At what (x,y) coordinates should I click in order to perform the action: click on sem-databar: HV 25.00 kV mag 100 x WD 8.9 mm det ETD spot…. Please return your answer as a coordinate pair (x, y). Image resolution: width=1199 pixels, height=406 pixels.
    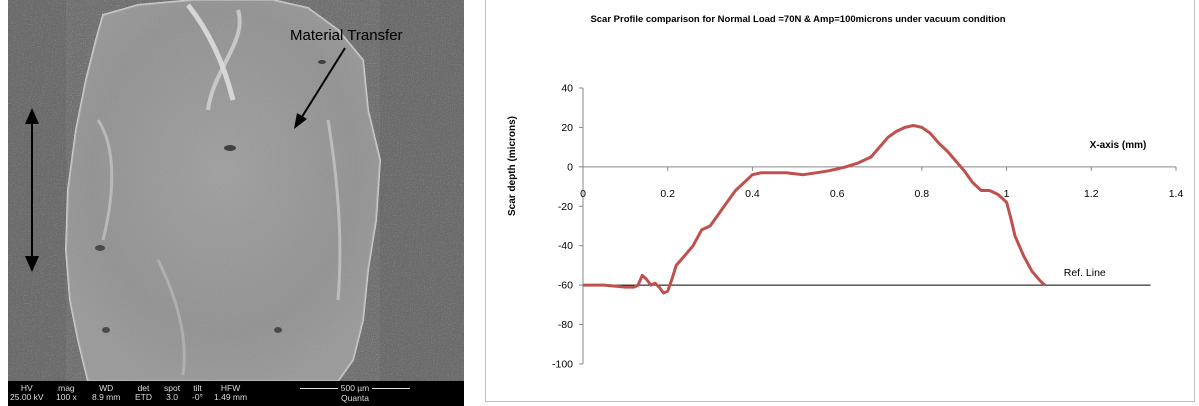
    Looking at the image, I should click on (236, 393).